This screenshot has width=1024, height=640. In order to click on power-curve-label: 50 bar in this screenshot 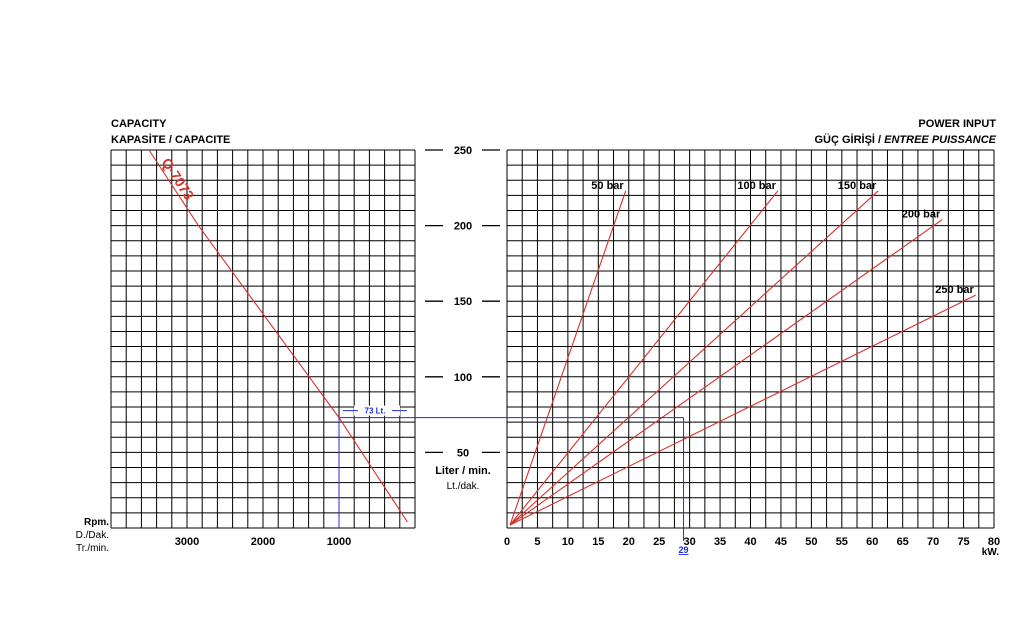, I will do `click(607, 186)`.